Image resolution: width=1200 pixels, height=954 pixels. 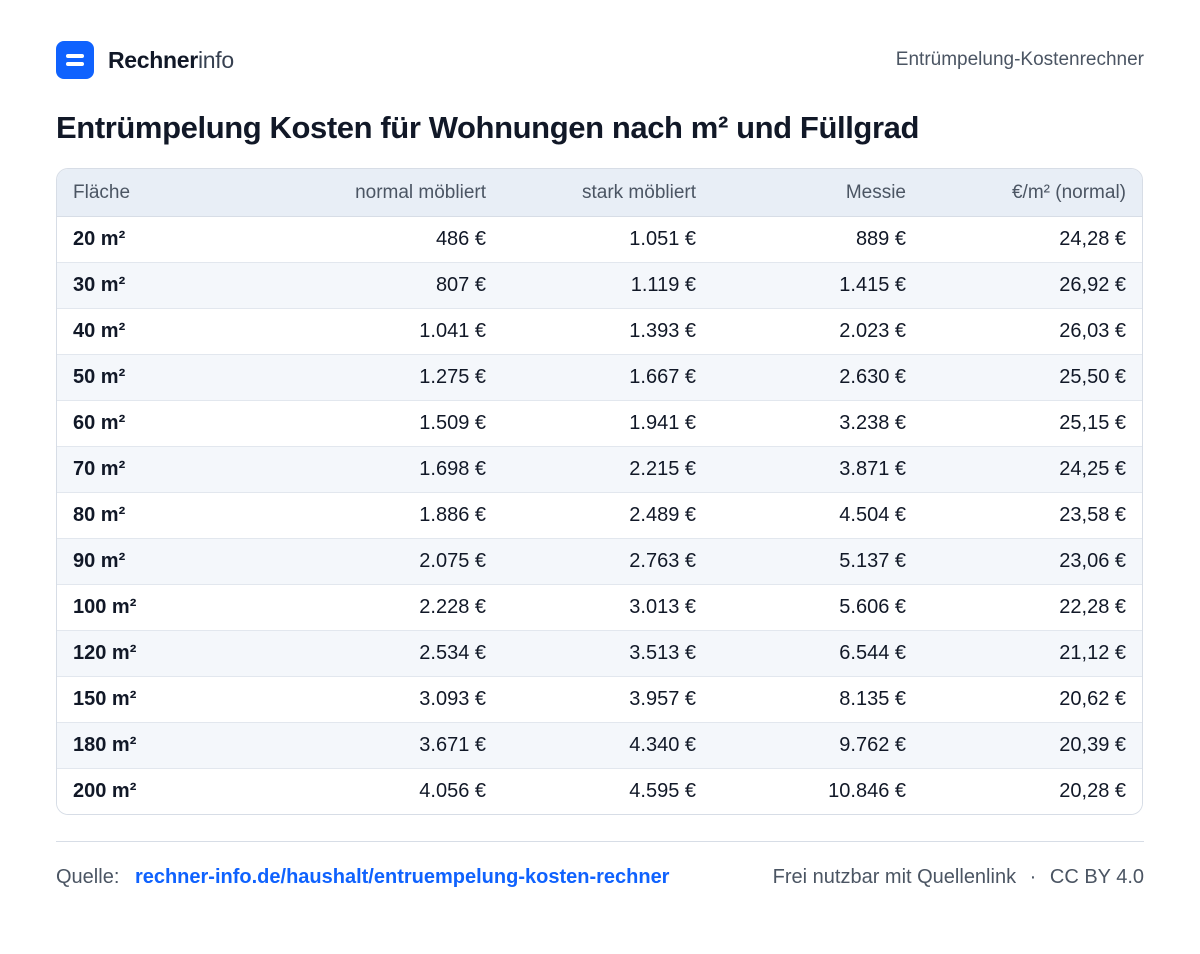 What do you see at coordinates (817, 561) in the screenshot?
I see `cell-messie: 5.137 €` at bounding box center [817, 561].